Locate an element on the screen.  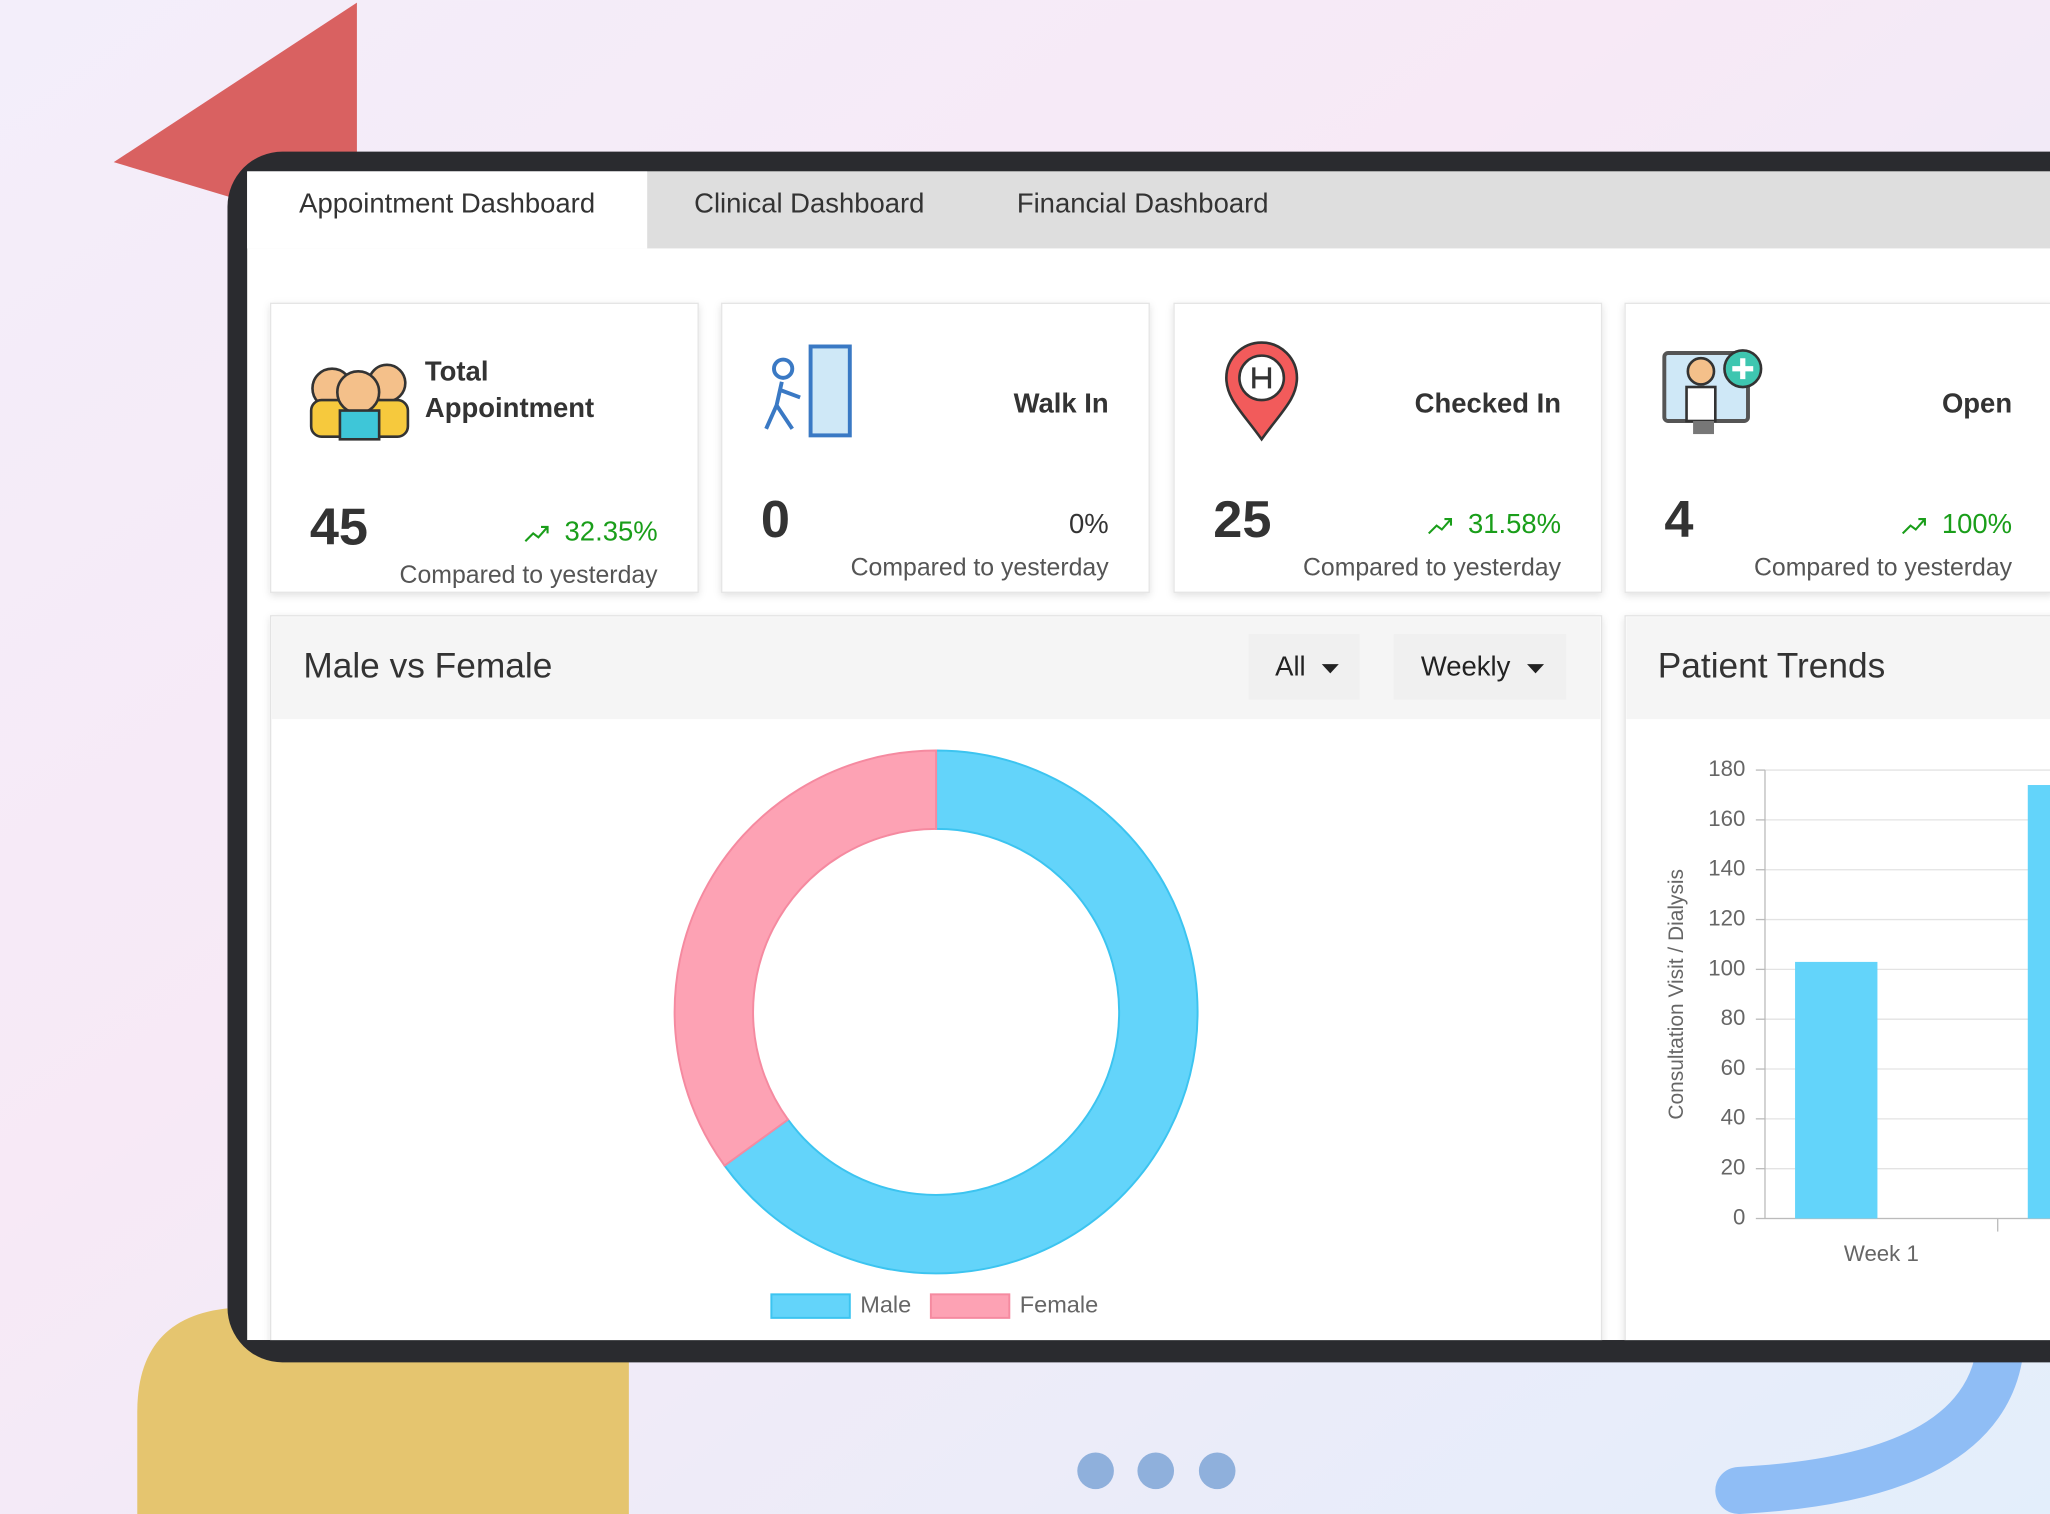
tab: Financial Dashboard is located at coordinates (1143, 203).